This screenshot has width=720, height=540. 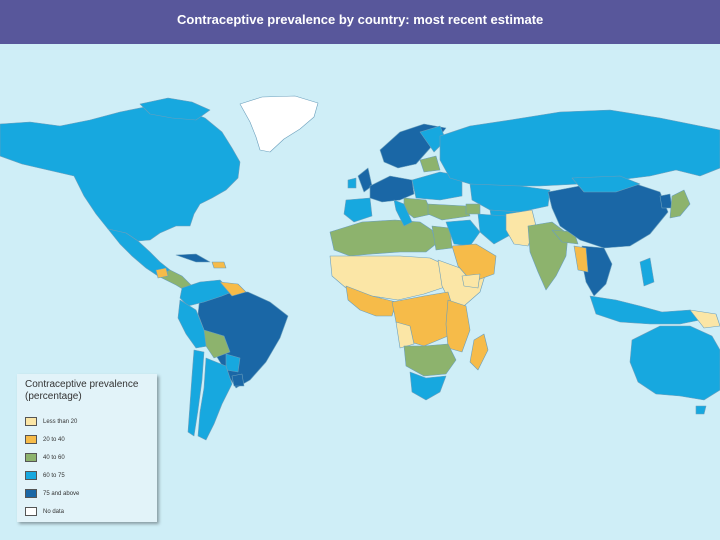 What do you see at coordinates (206, 293) in the screenshot?
I see `region-venezuela-colombia` at bounding box center [206, 293].